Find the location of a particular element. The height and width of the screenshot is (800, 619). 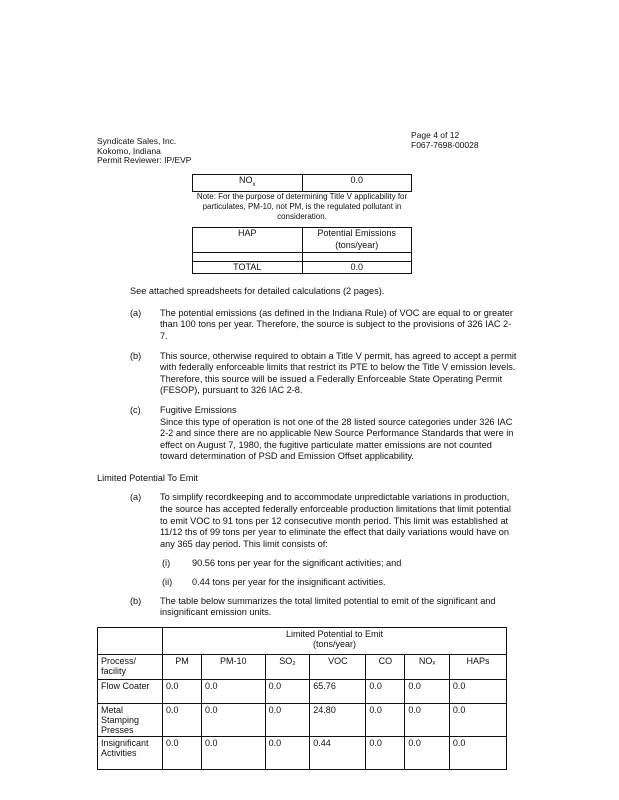

company-name: Syndicate Sales, Inc. is located at coordinates (137, 141).